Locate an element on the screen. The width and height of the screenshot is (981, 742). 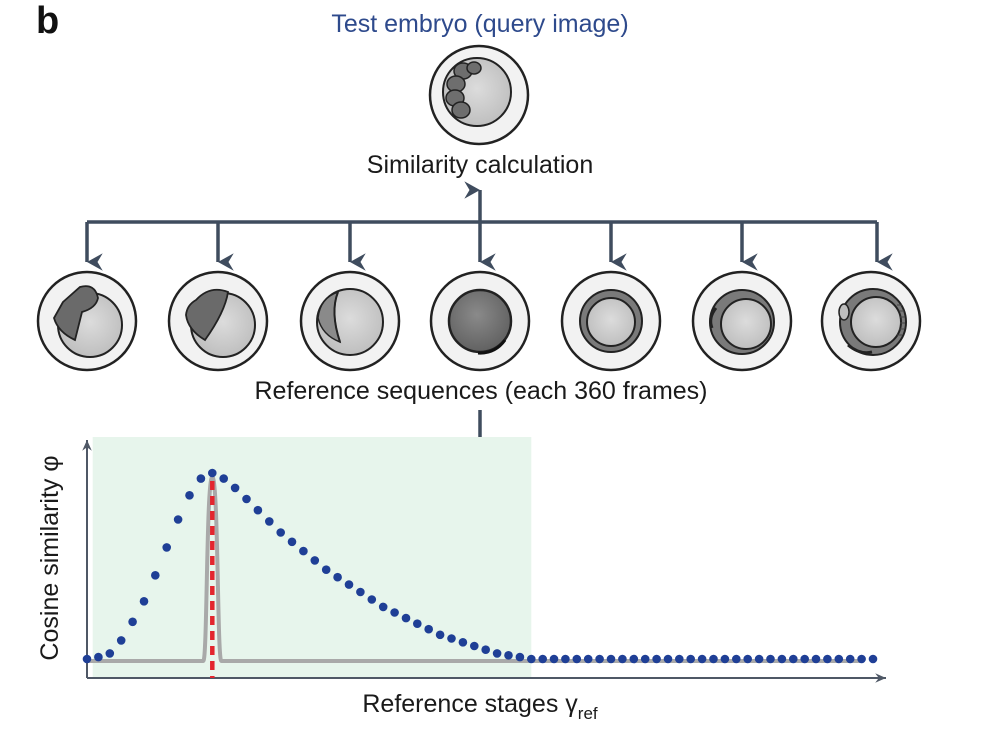
y-axis-label: Cosine similarity φ is located at coordinates (50, 557).